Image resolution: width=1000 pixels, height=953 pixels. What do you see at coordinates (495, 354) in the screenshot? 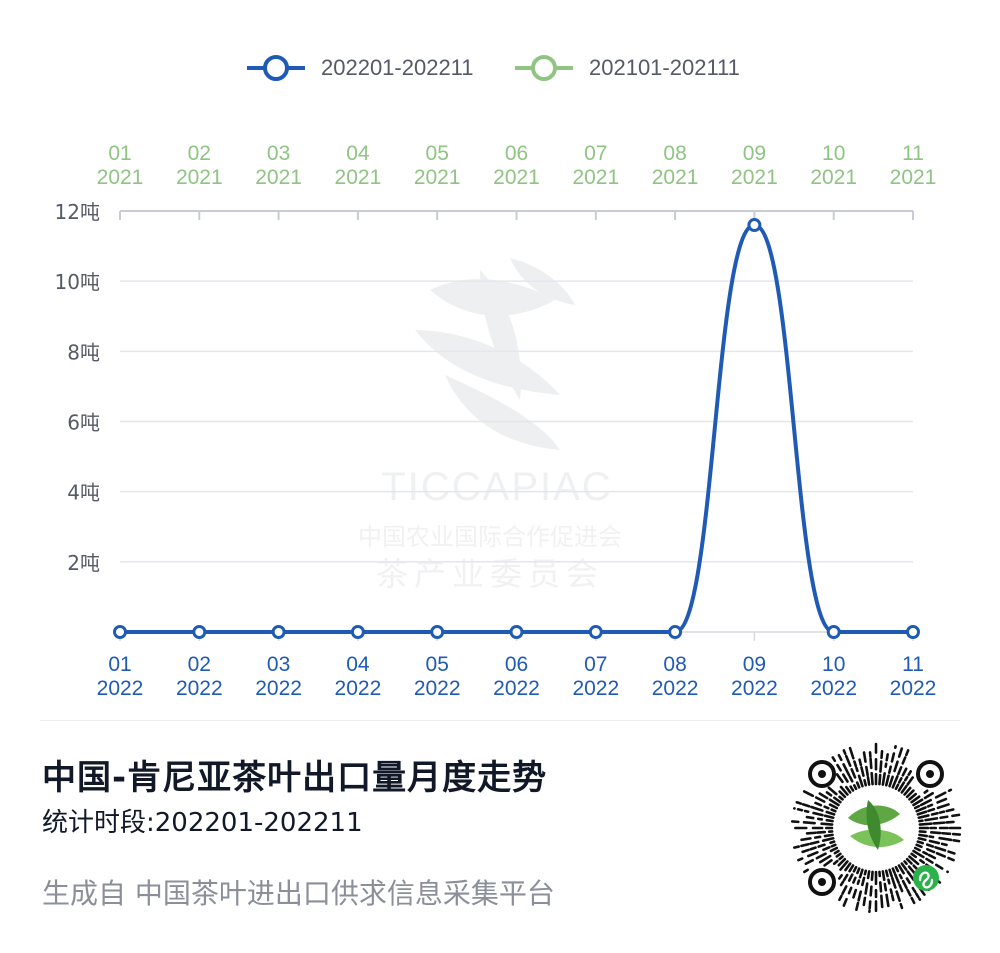
I see `watermark-leaf-icon` at bounding box center [495, 354].